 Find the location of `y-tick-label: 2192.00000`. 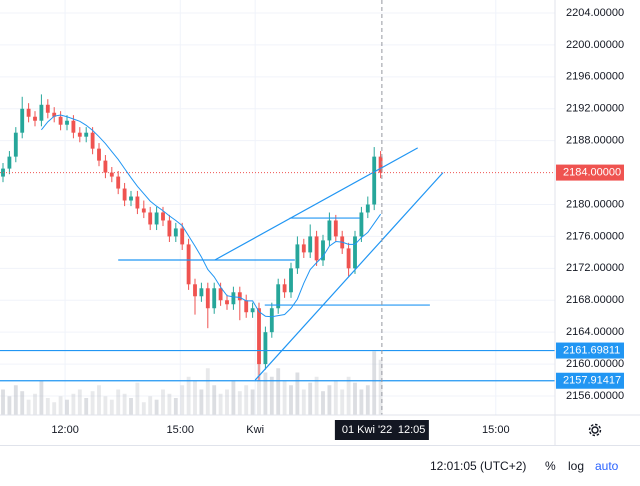

y-tick-label: 2192.00000 is located at coordinates (595, 109).